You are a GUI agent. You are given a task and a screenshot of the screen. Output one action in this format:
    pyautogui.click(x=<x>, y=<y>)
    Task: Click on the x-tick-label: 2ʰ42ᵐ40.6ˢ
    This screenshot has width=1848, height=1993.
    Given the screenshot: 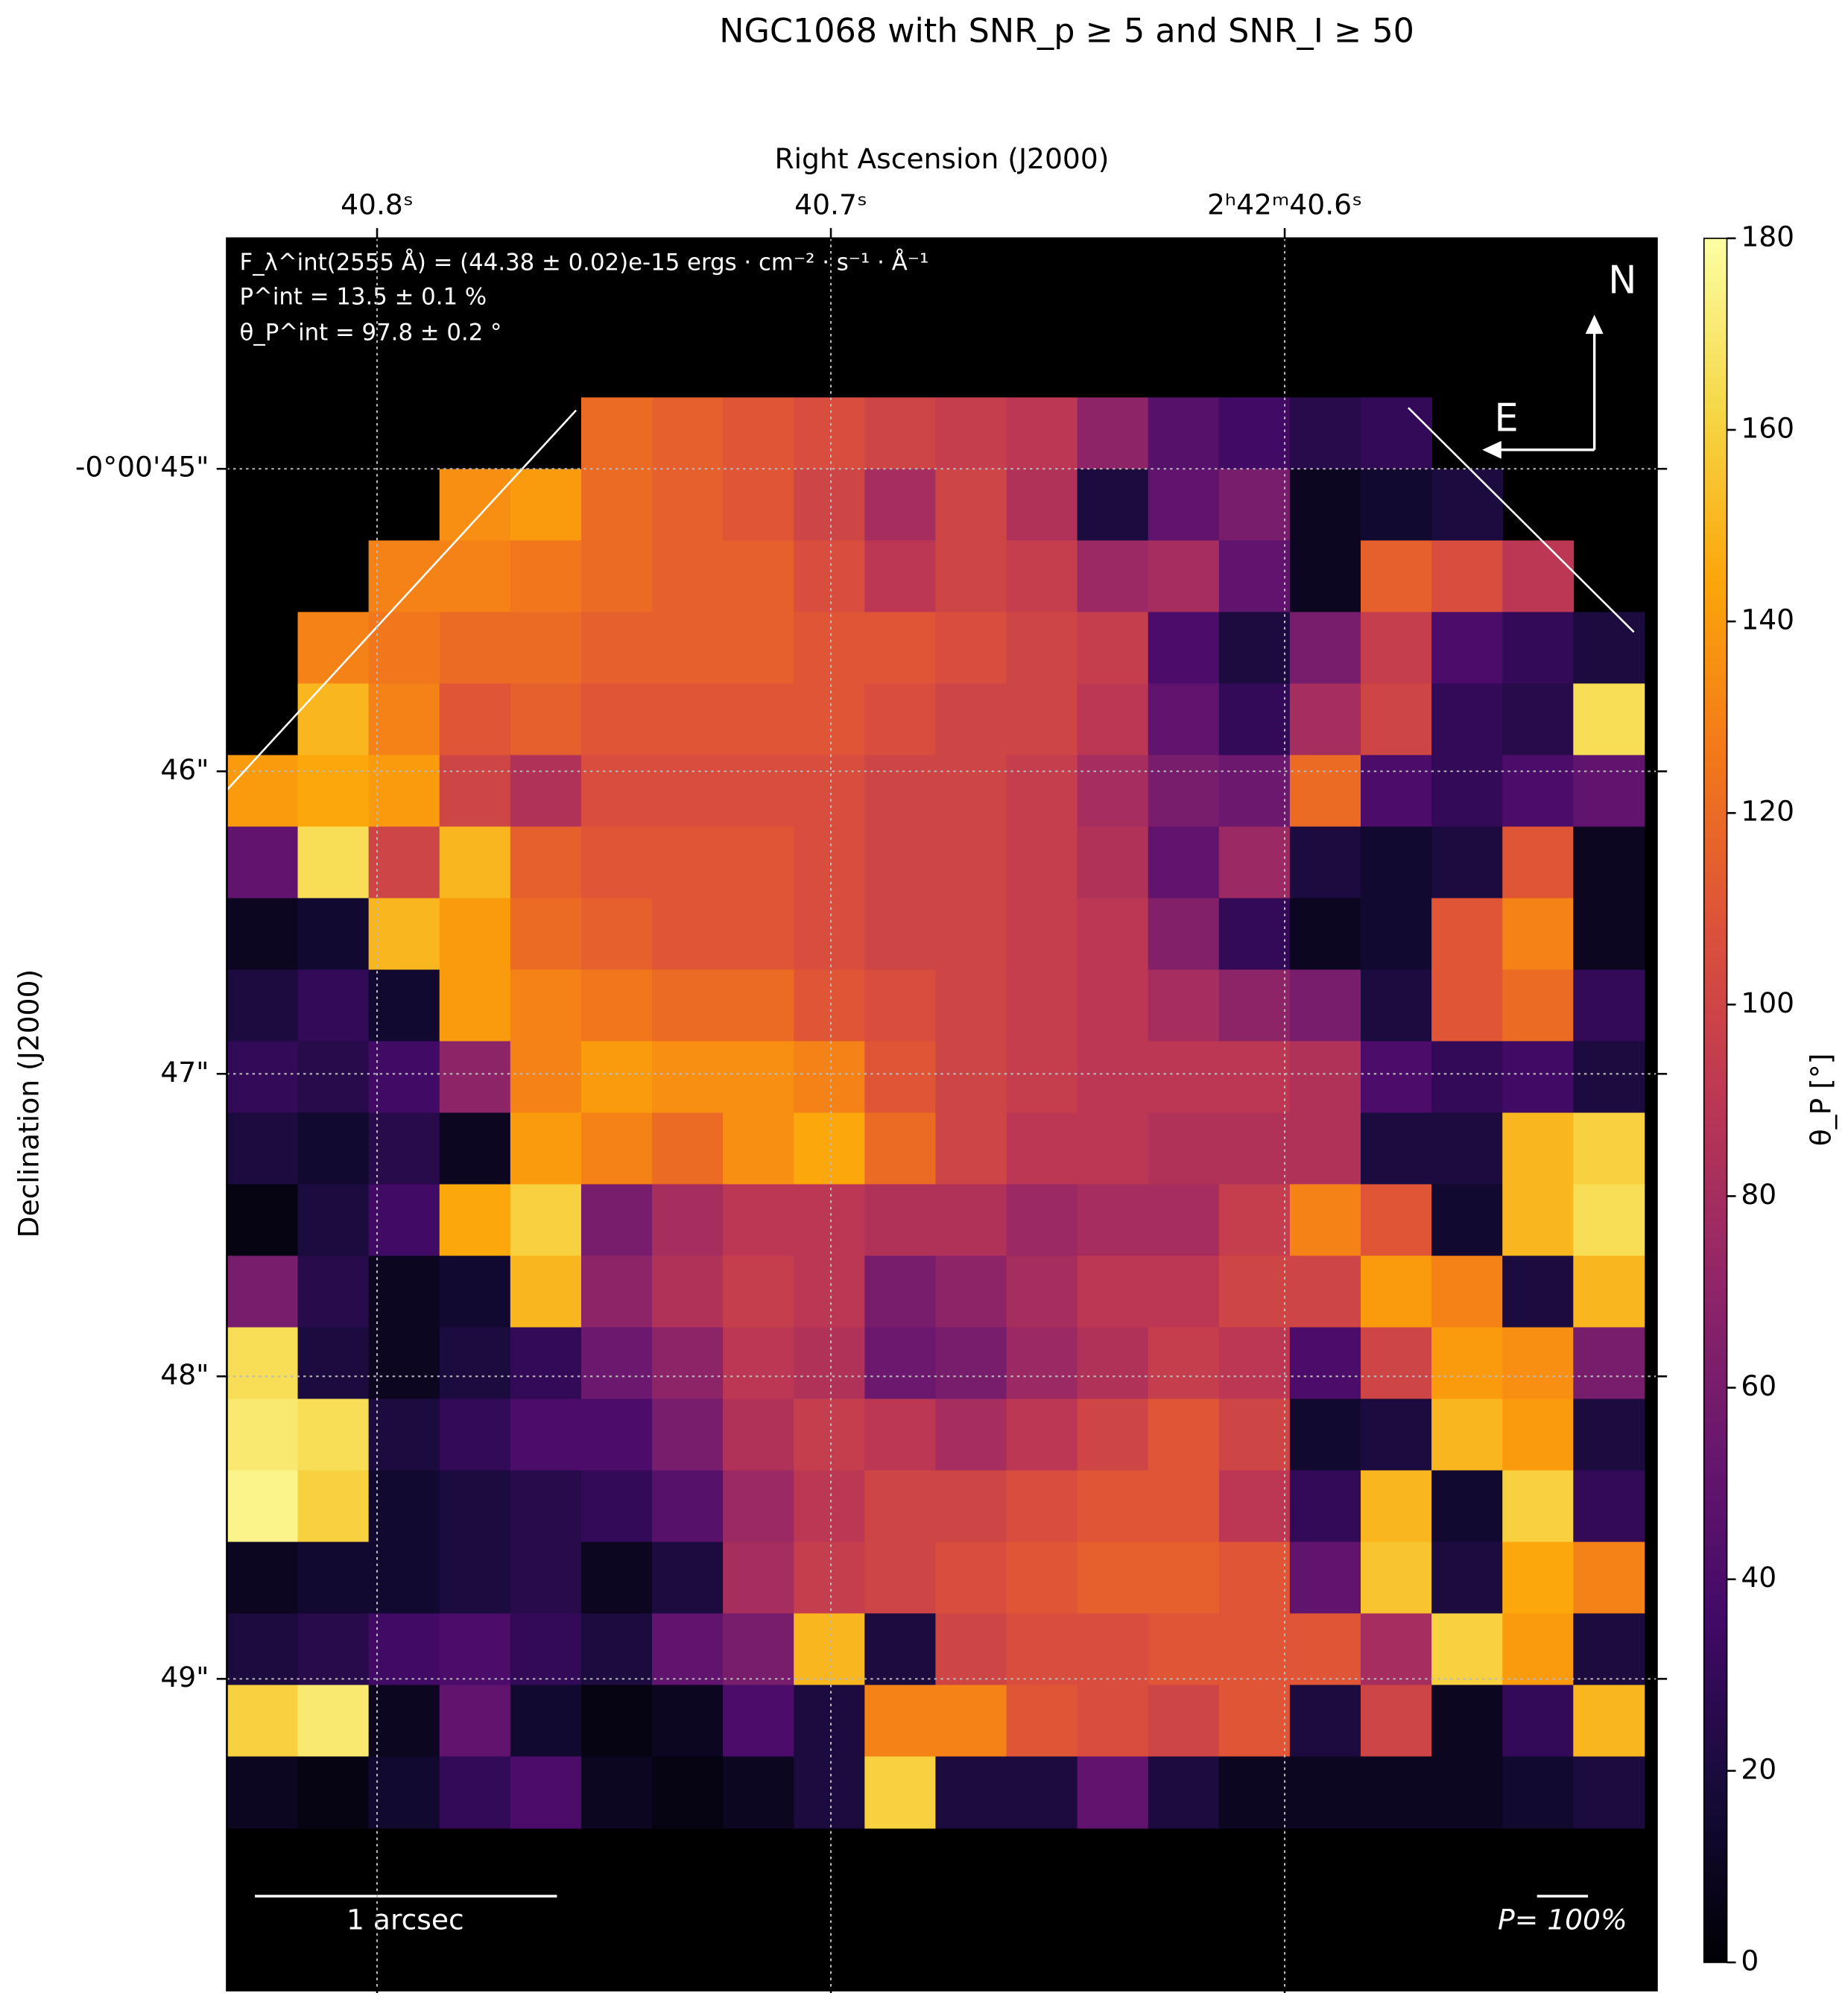 What is the action you would take?
    pyautogui.click(x=1284, y=204)
    